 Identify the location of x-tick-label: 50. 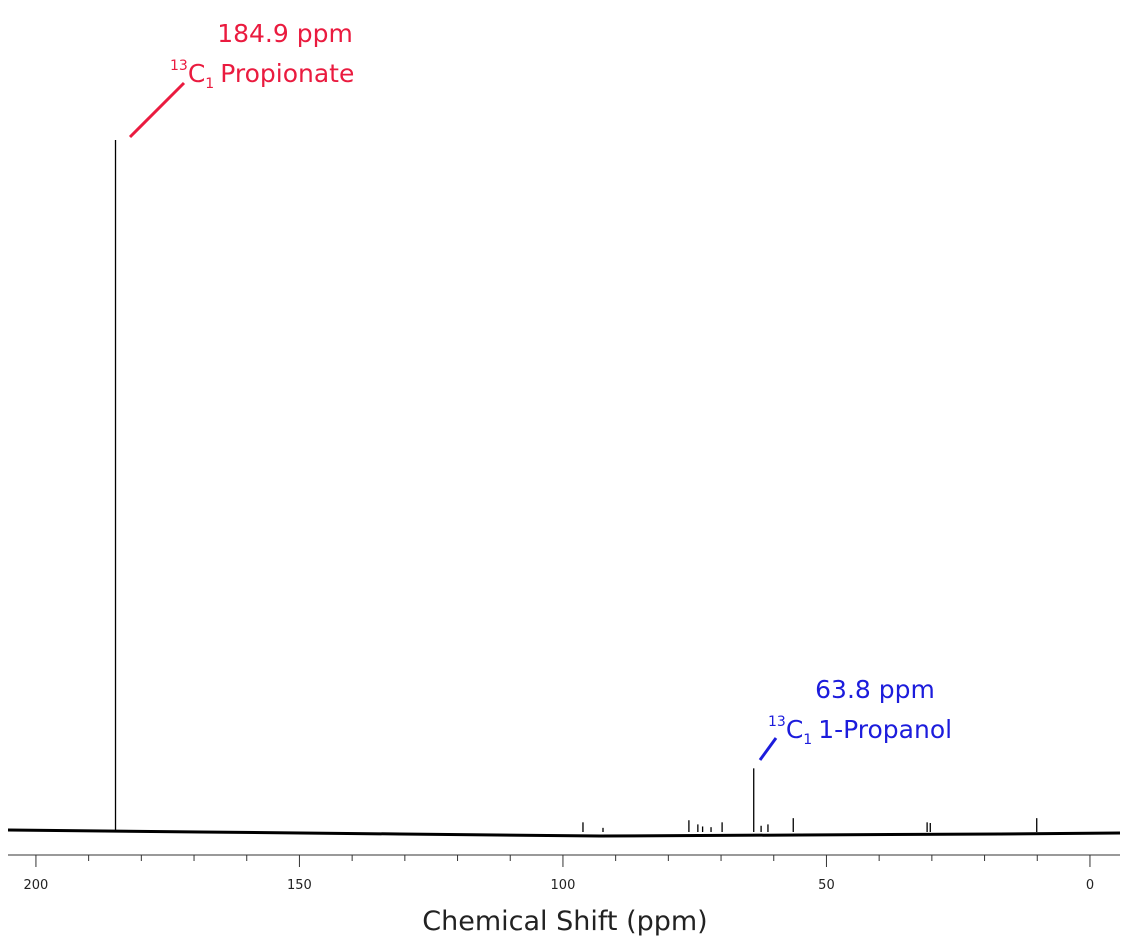
(826, 885).